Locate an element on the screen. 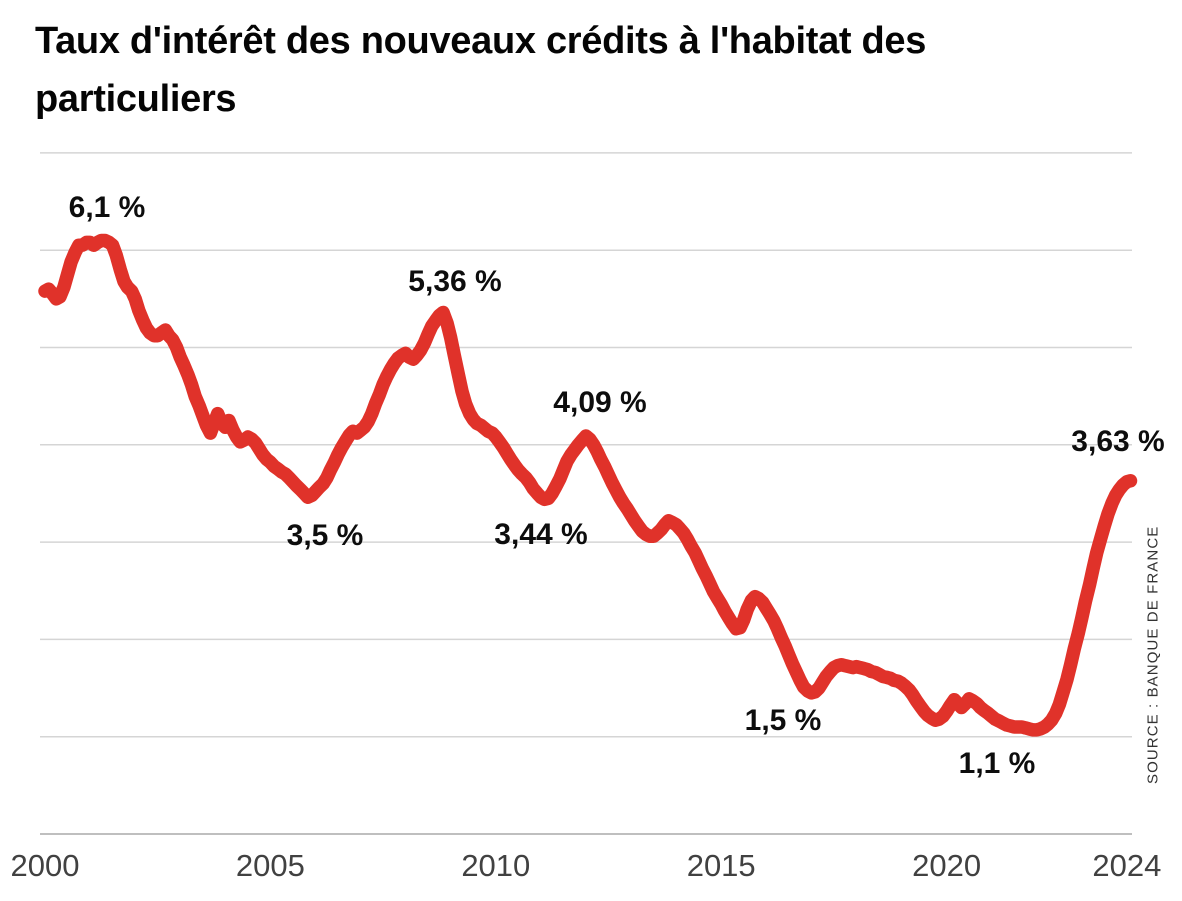 This screenshot has width=1182, height=901. source-label: SOURCE : BANQUE DE FRANCE is located at coordinates (1153, 655).